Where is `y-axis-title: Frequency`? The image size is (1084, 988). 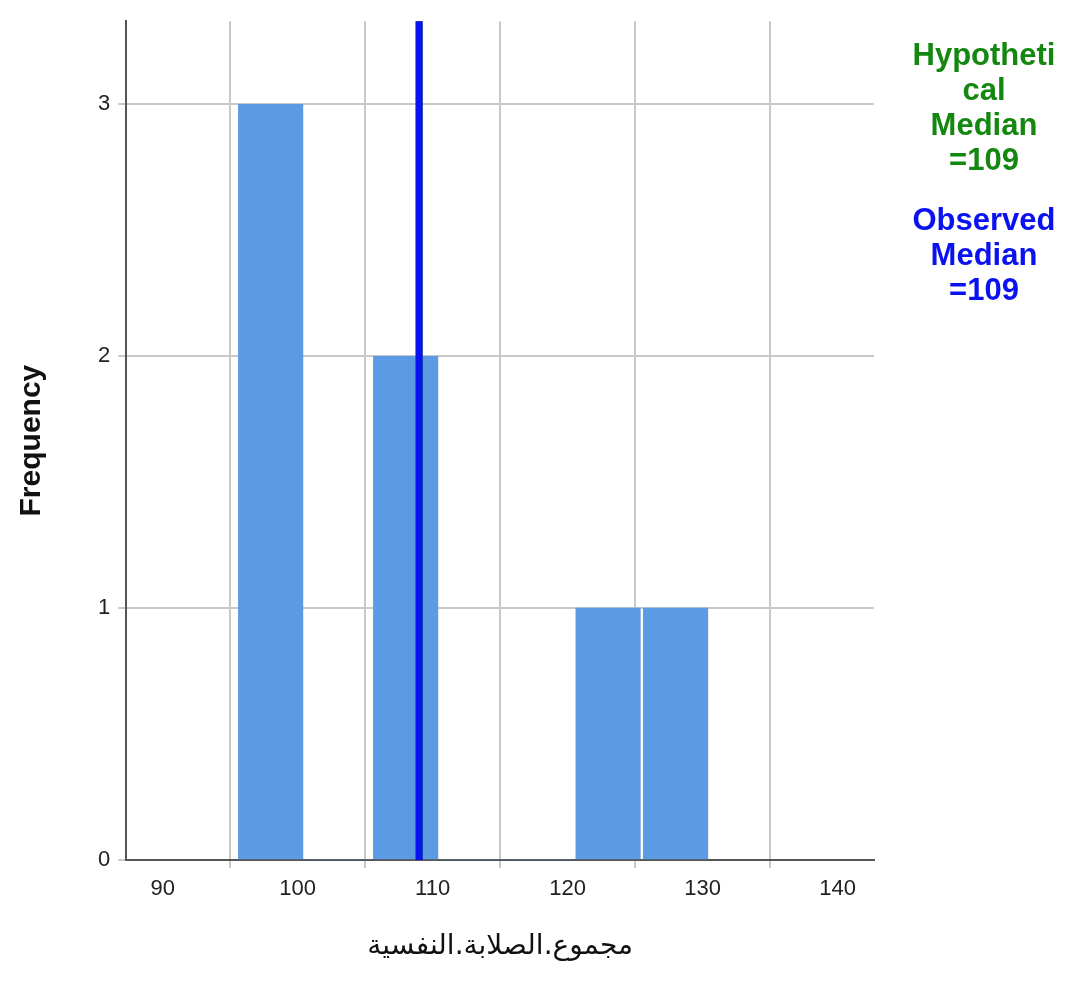
y-axis-title: Frequency is located at coordinates (30, 440).